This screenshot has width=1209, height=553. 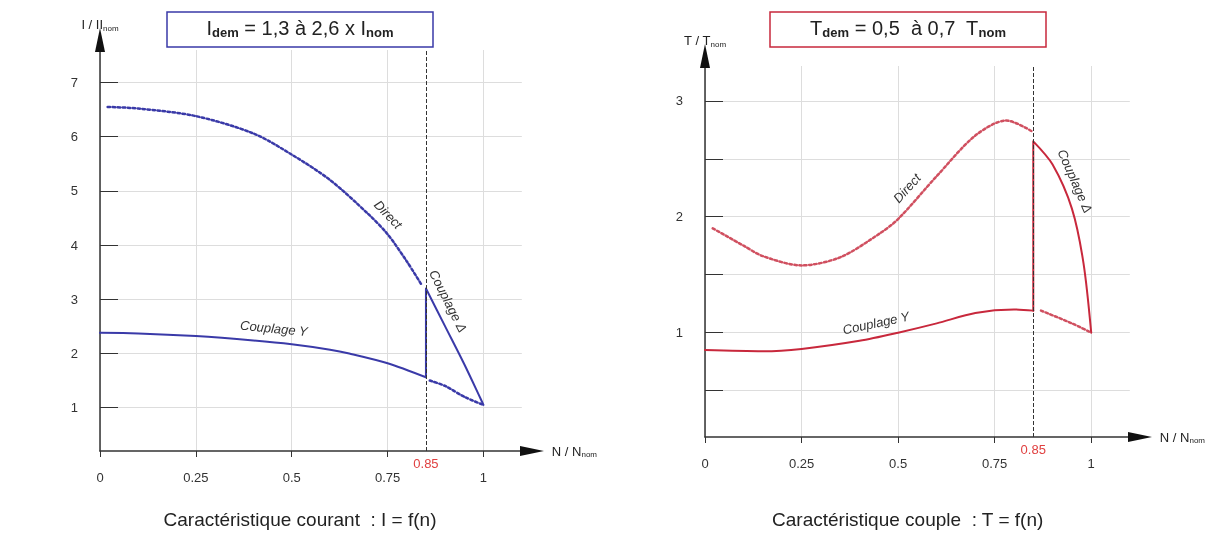 What do you see at coordinates (74, 245) in the screenshot?
I see `y-tick-label: 4` at bounding box center [74, 245].